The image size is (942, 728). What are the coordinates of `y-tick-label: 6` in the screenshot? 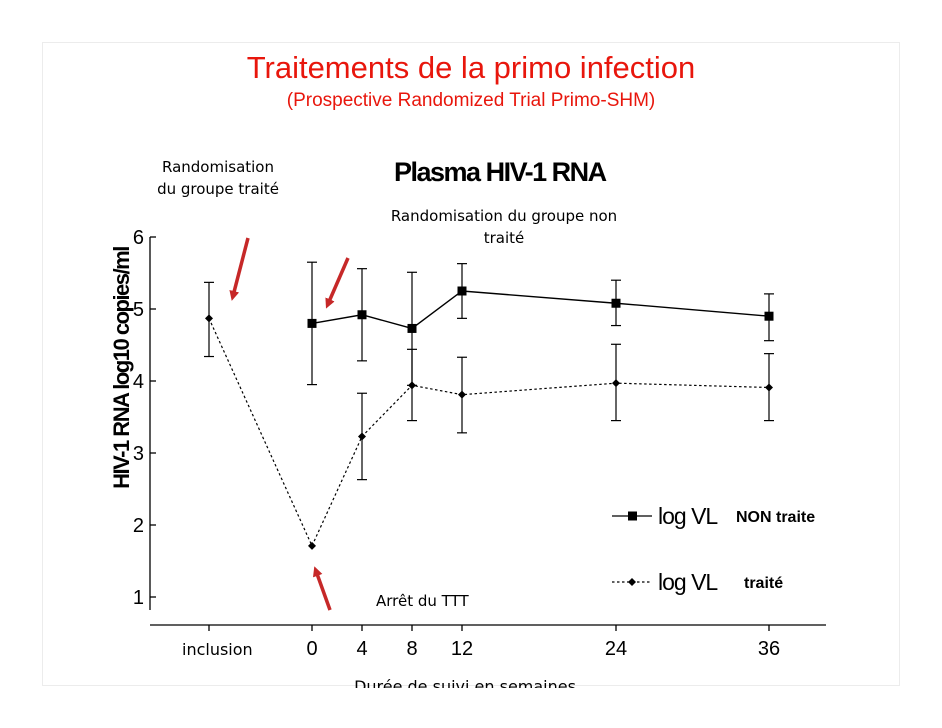 It's located at (138, 238).